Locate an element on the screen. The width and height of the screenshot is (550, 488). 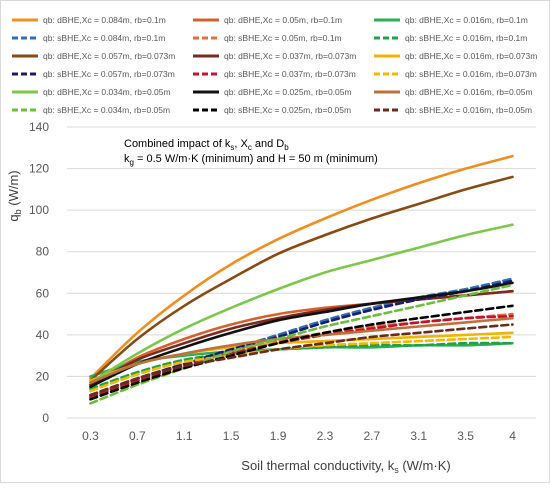
annotation-1a-sub: s is located at coordinates (232, 147).